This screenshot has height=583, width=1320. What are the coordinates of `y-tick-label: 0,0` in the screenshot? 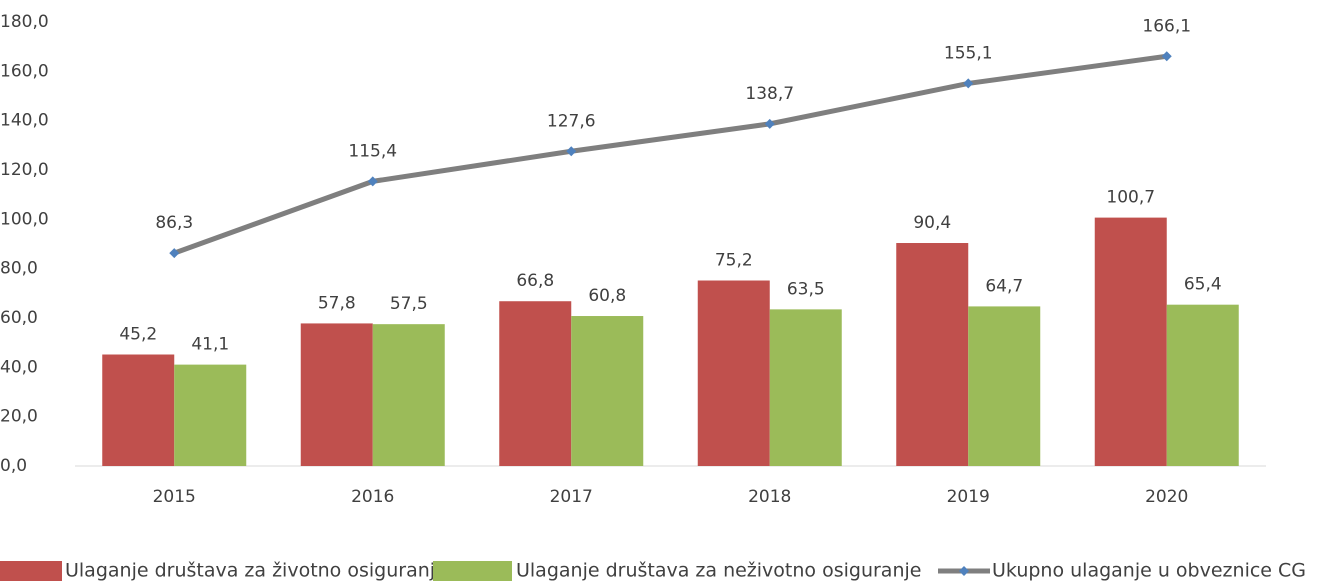 It's located at (13, 466).